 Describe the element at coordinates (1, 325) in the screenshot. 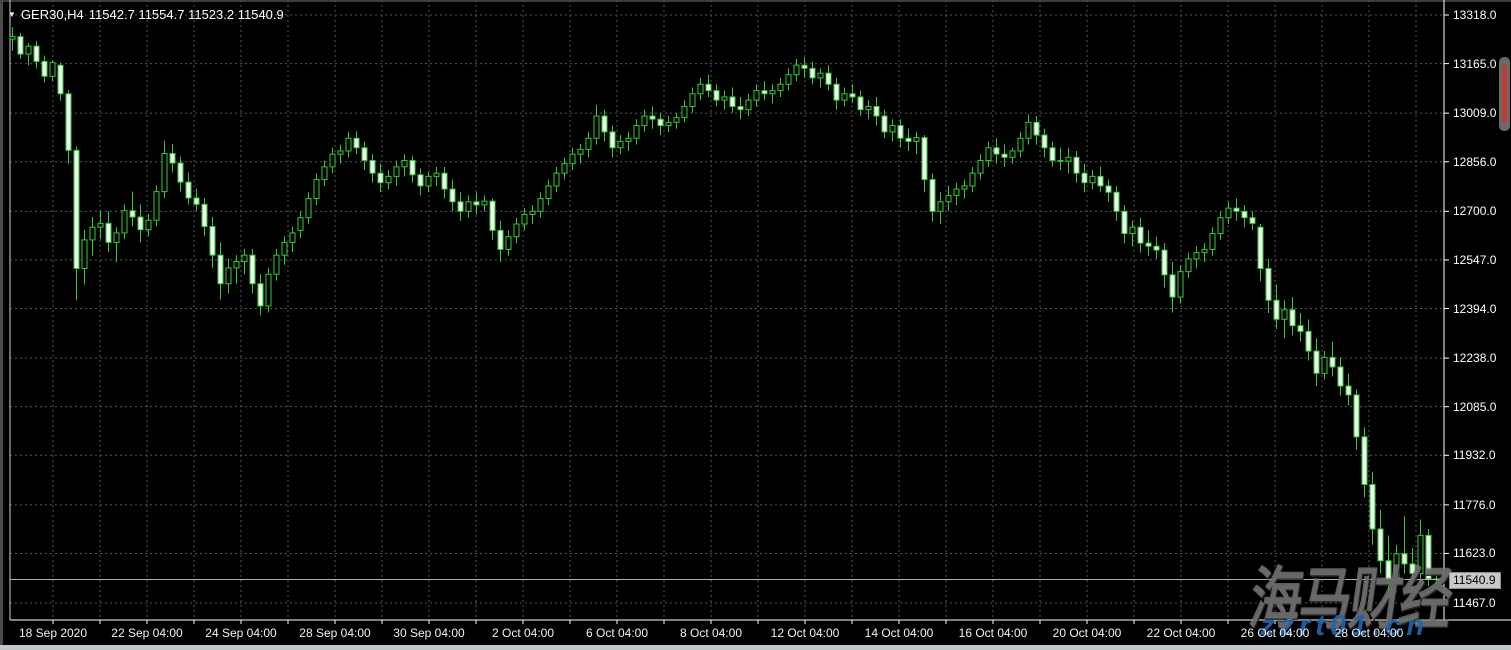

I see `window-border-left` at that location.